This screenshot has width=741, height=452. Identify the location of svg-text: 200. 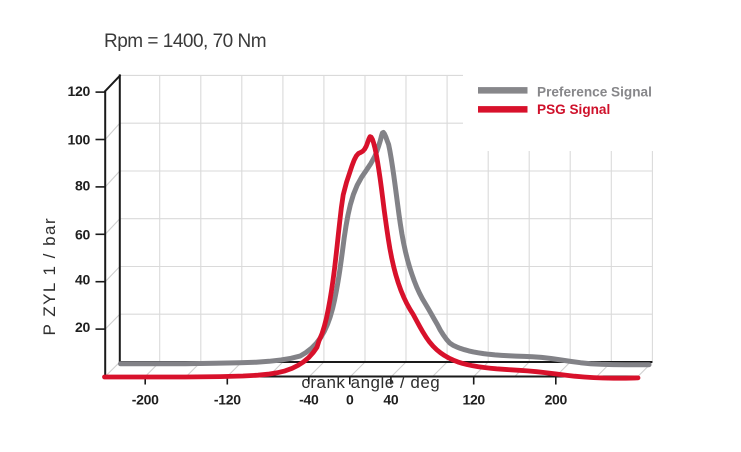
(556, 400).